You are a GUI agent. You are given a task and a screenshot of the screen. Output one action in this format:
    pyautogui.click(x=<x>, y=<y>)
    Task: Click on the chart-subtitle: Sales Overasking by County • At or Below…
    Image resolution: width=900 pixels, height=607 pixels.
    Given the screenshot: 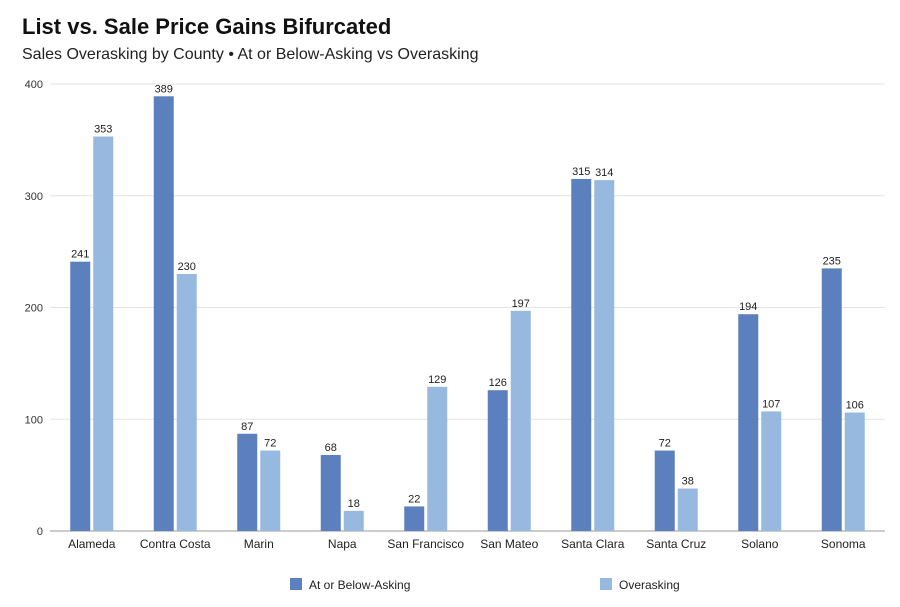 What is the action you would take?
    pyautogui.click(x=250, y=54)
    